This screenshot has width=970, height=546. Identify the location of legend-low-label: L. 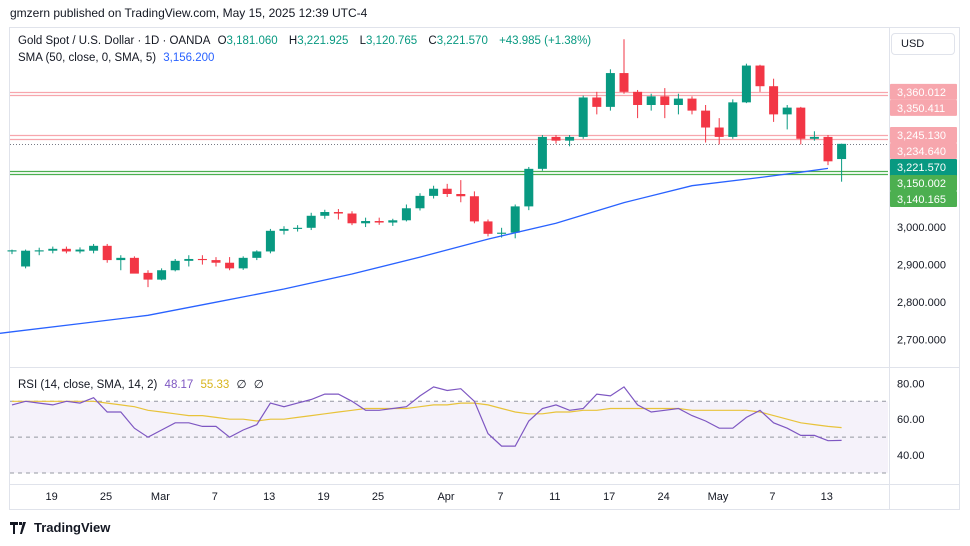
(362, 41).